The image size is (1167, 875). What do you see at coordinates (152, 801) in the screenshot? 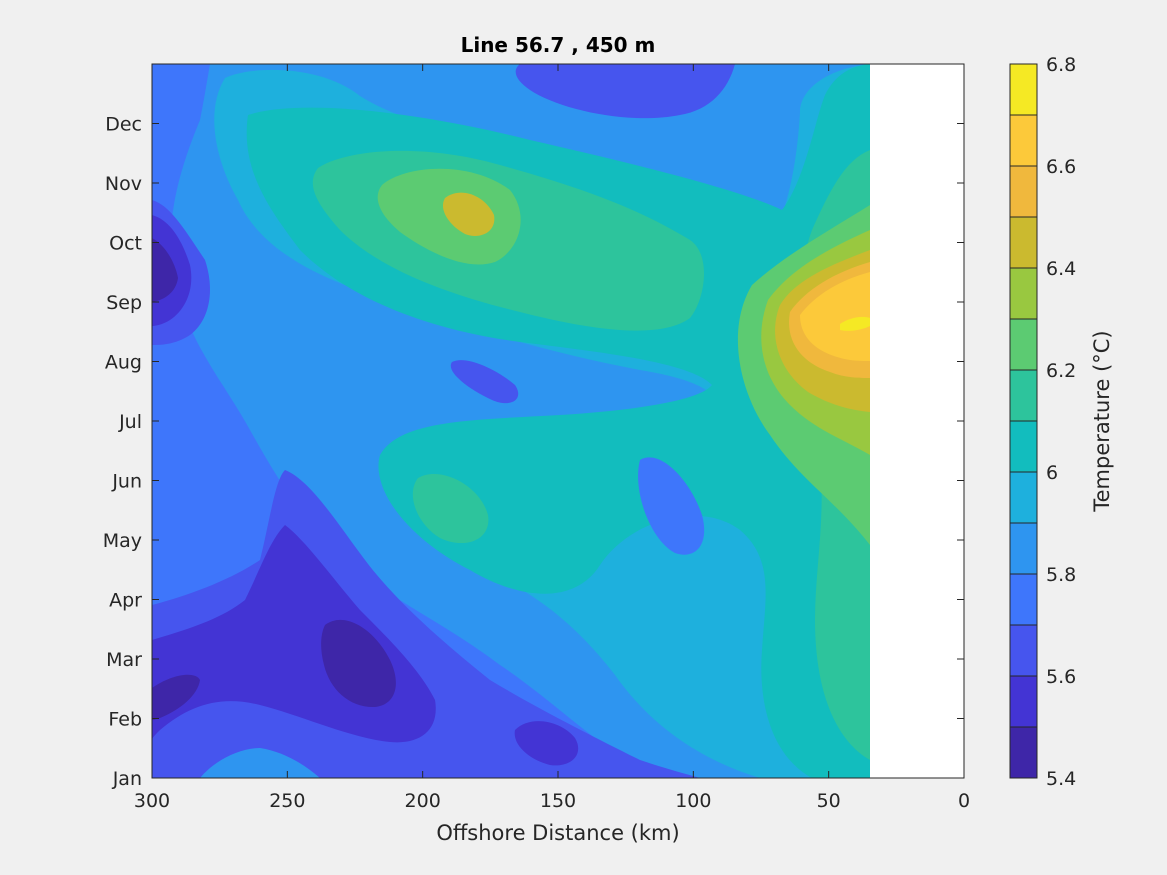
I see `x-tick-label: 300` at bounding box center [152, 801].